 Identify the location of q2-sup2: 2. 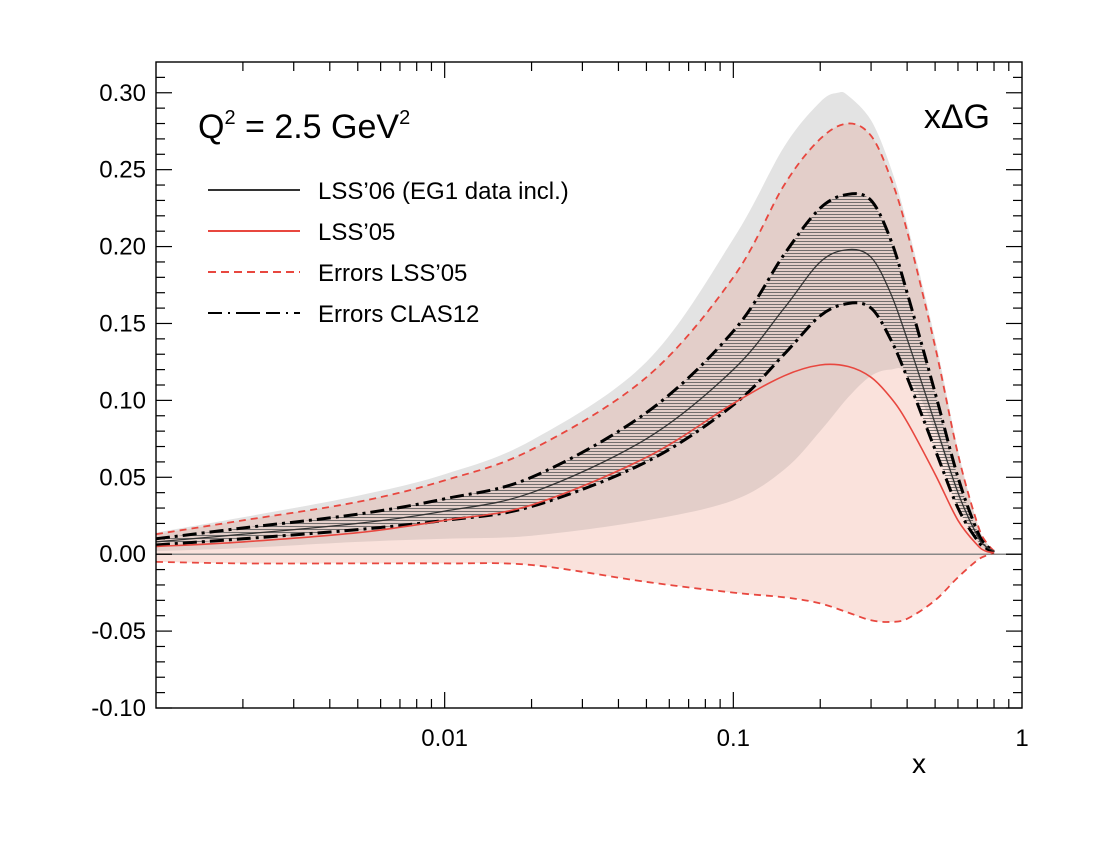
(404, 118).